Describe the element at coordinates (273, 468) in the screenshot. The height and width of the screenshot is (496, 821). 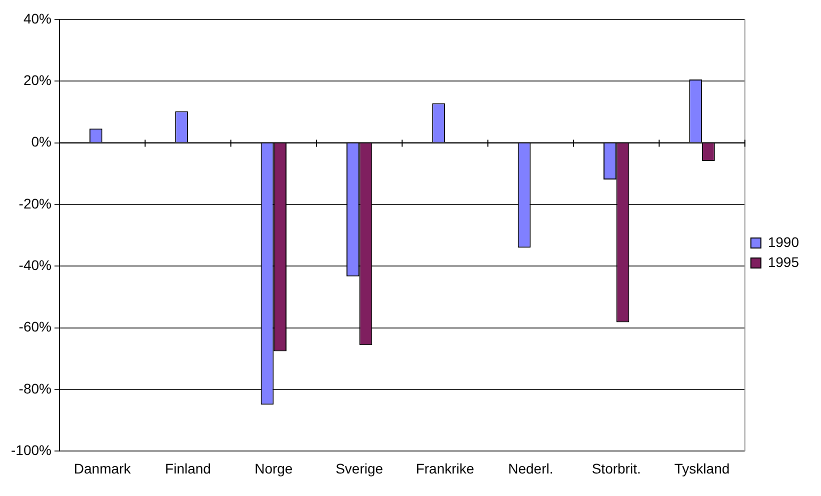
I see `x-tick-label: Norge` at that location.